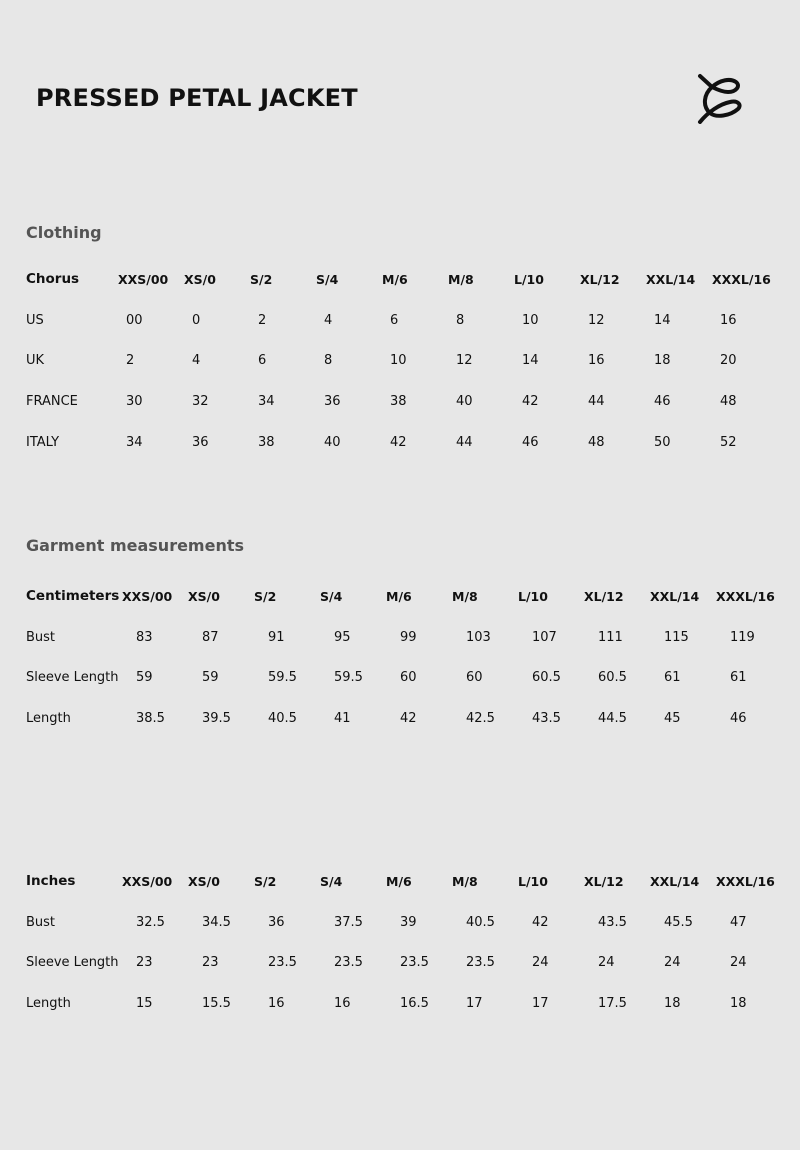  I want to click on table-cell: 41, so click(342, 719).